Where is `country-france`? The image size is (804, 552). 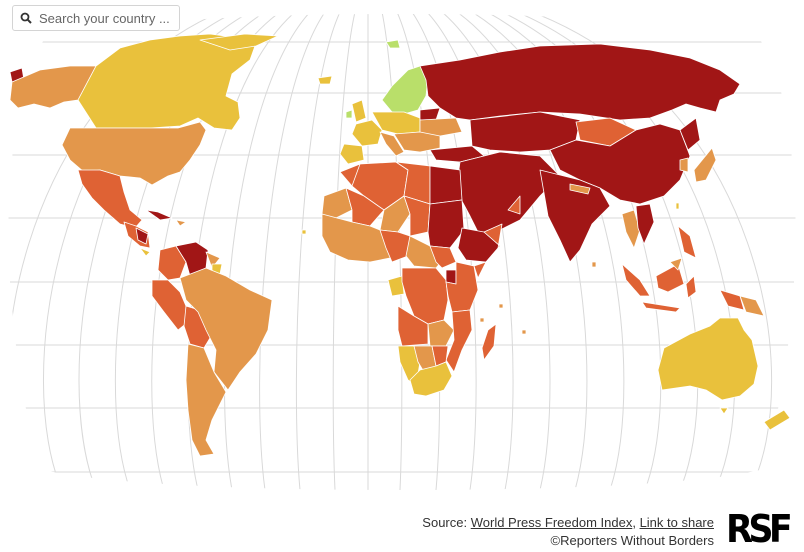
country-france is located at coordinates (367, 133).